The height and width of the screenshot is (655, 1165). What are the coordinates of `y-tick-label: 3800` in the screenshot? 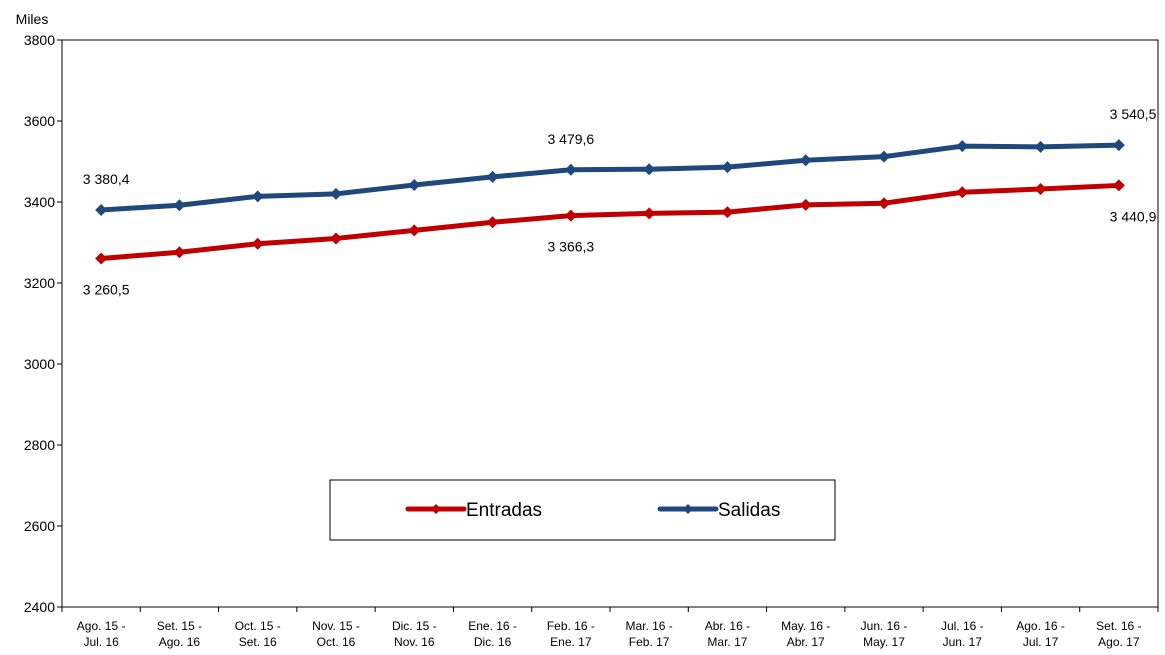 It's located at (39, 40).